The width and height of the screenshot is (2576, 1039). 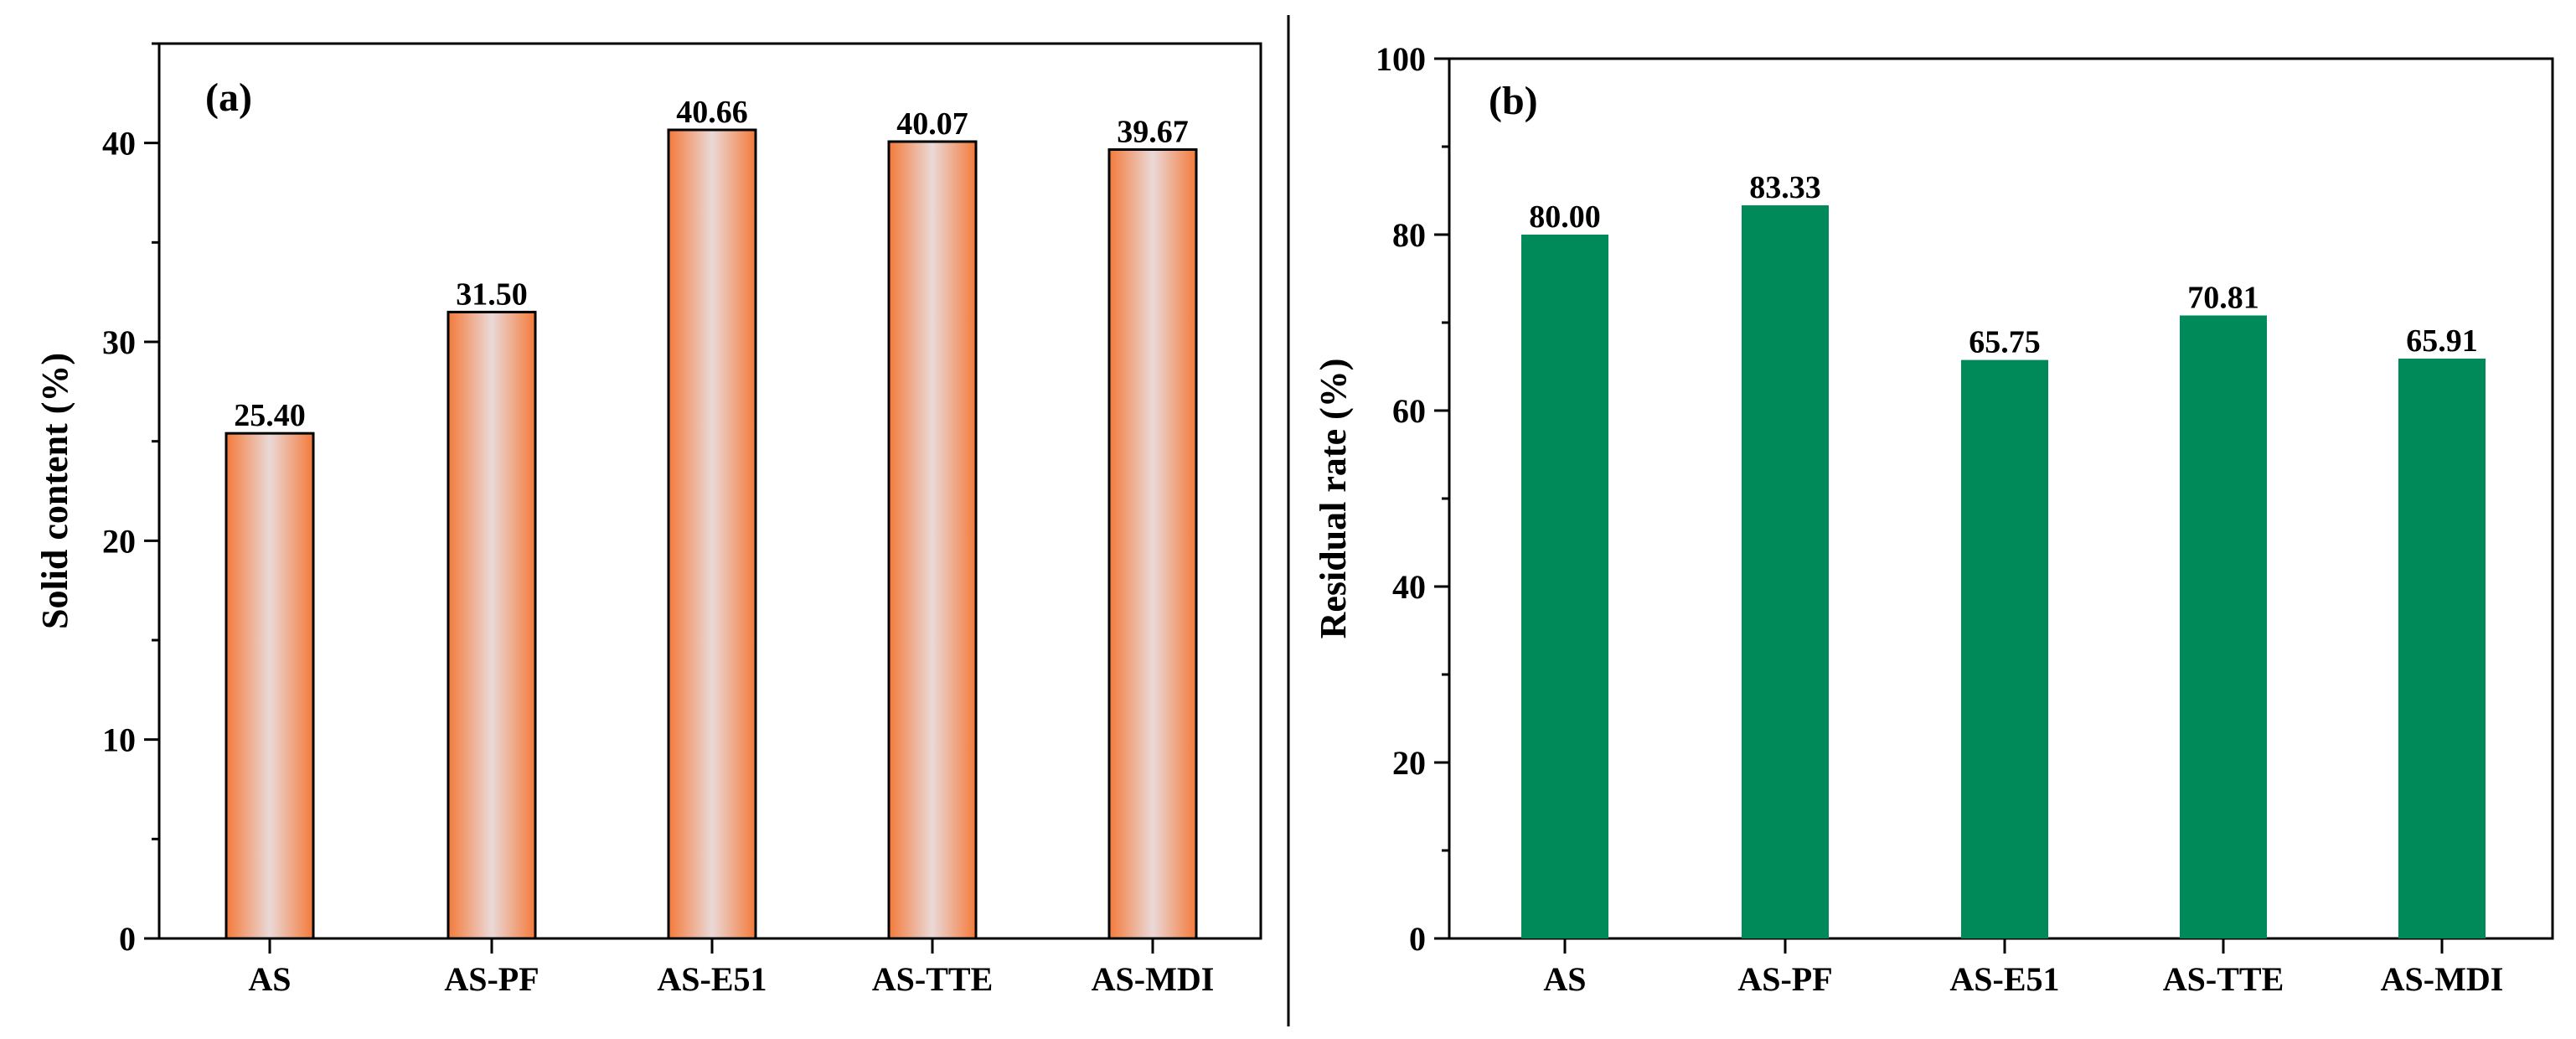 What do you see at coordinates (2442, 648) in the screenshot?
I see `chart-b-bar-as-mdi` at bounding box center [2442, 648].